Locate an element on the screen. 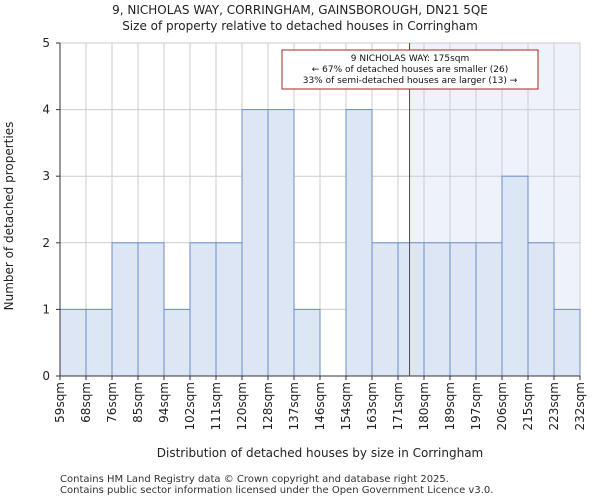 This screenshot has height=500, width=600. x-tick-label: 223sqm is located at coordinates (554, 406).